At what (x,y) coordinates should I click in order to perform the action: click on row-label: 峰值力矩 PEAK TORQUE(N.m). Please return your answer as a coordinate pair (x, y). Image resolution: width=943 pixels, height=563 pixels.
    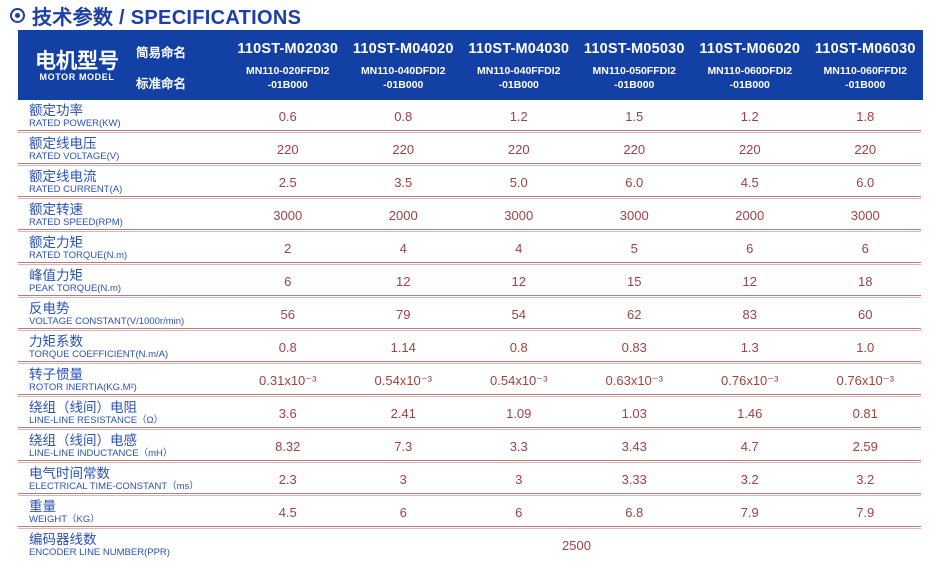
    Looking at the image, I should click on (124, 281).